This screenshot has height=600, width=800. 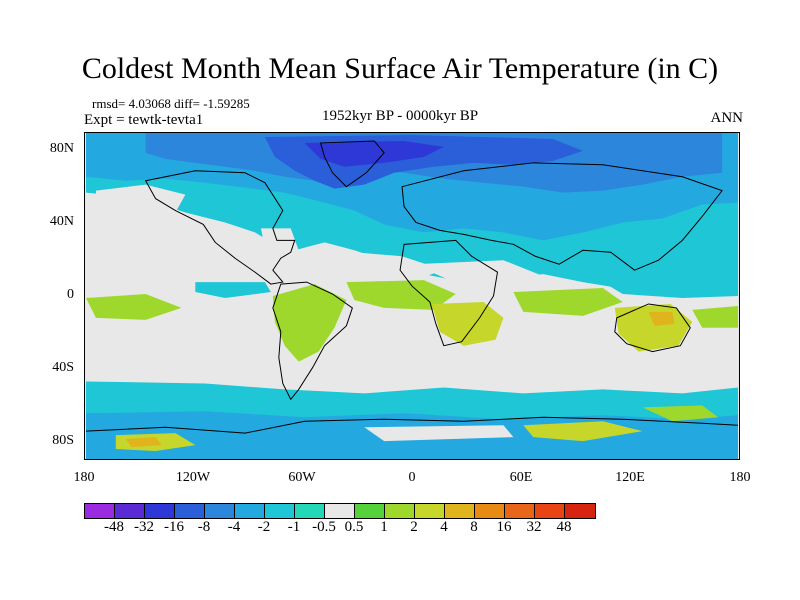 What do you see at coordinates (568, 302) in the screenshot?
I see `indian-ocean-green` at bounding box center [568, 302].